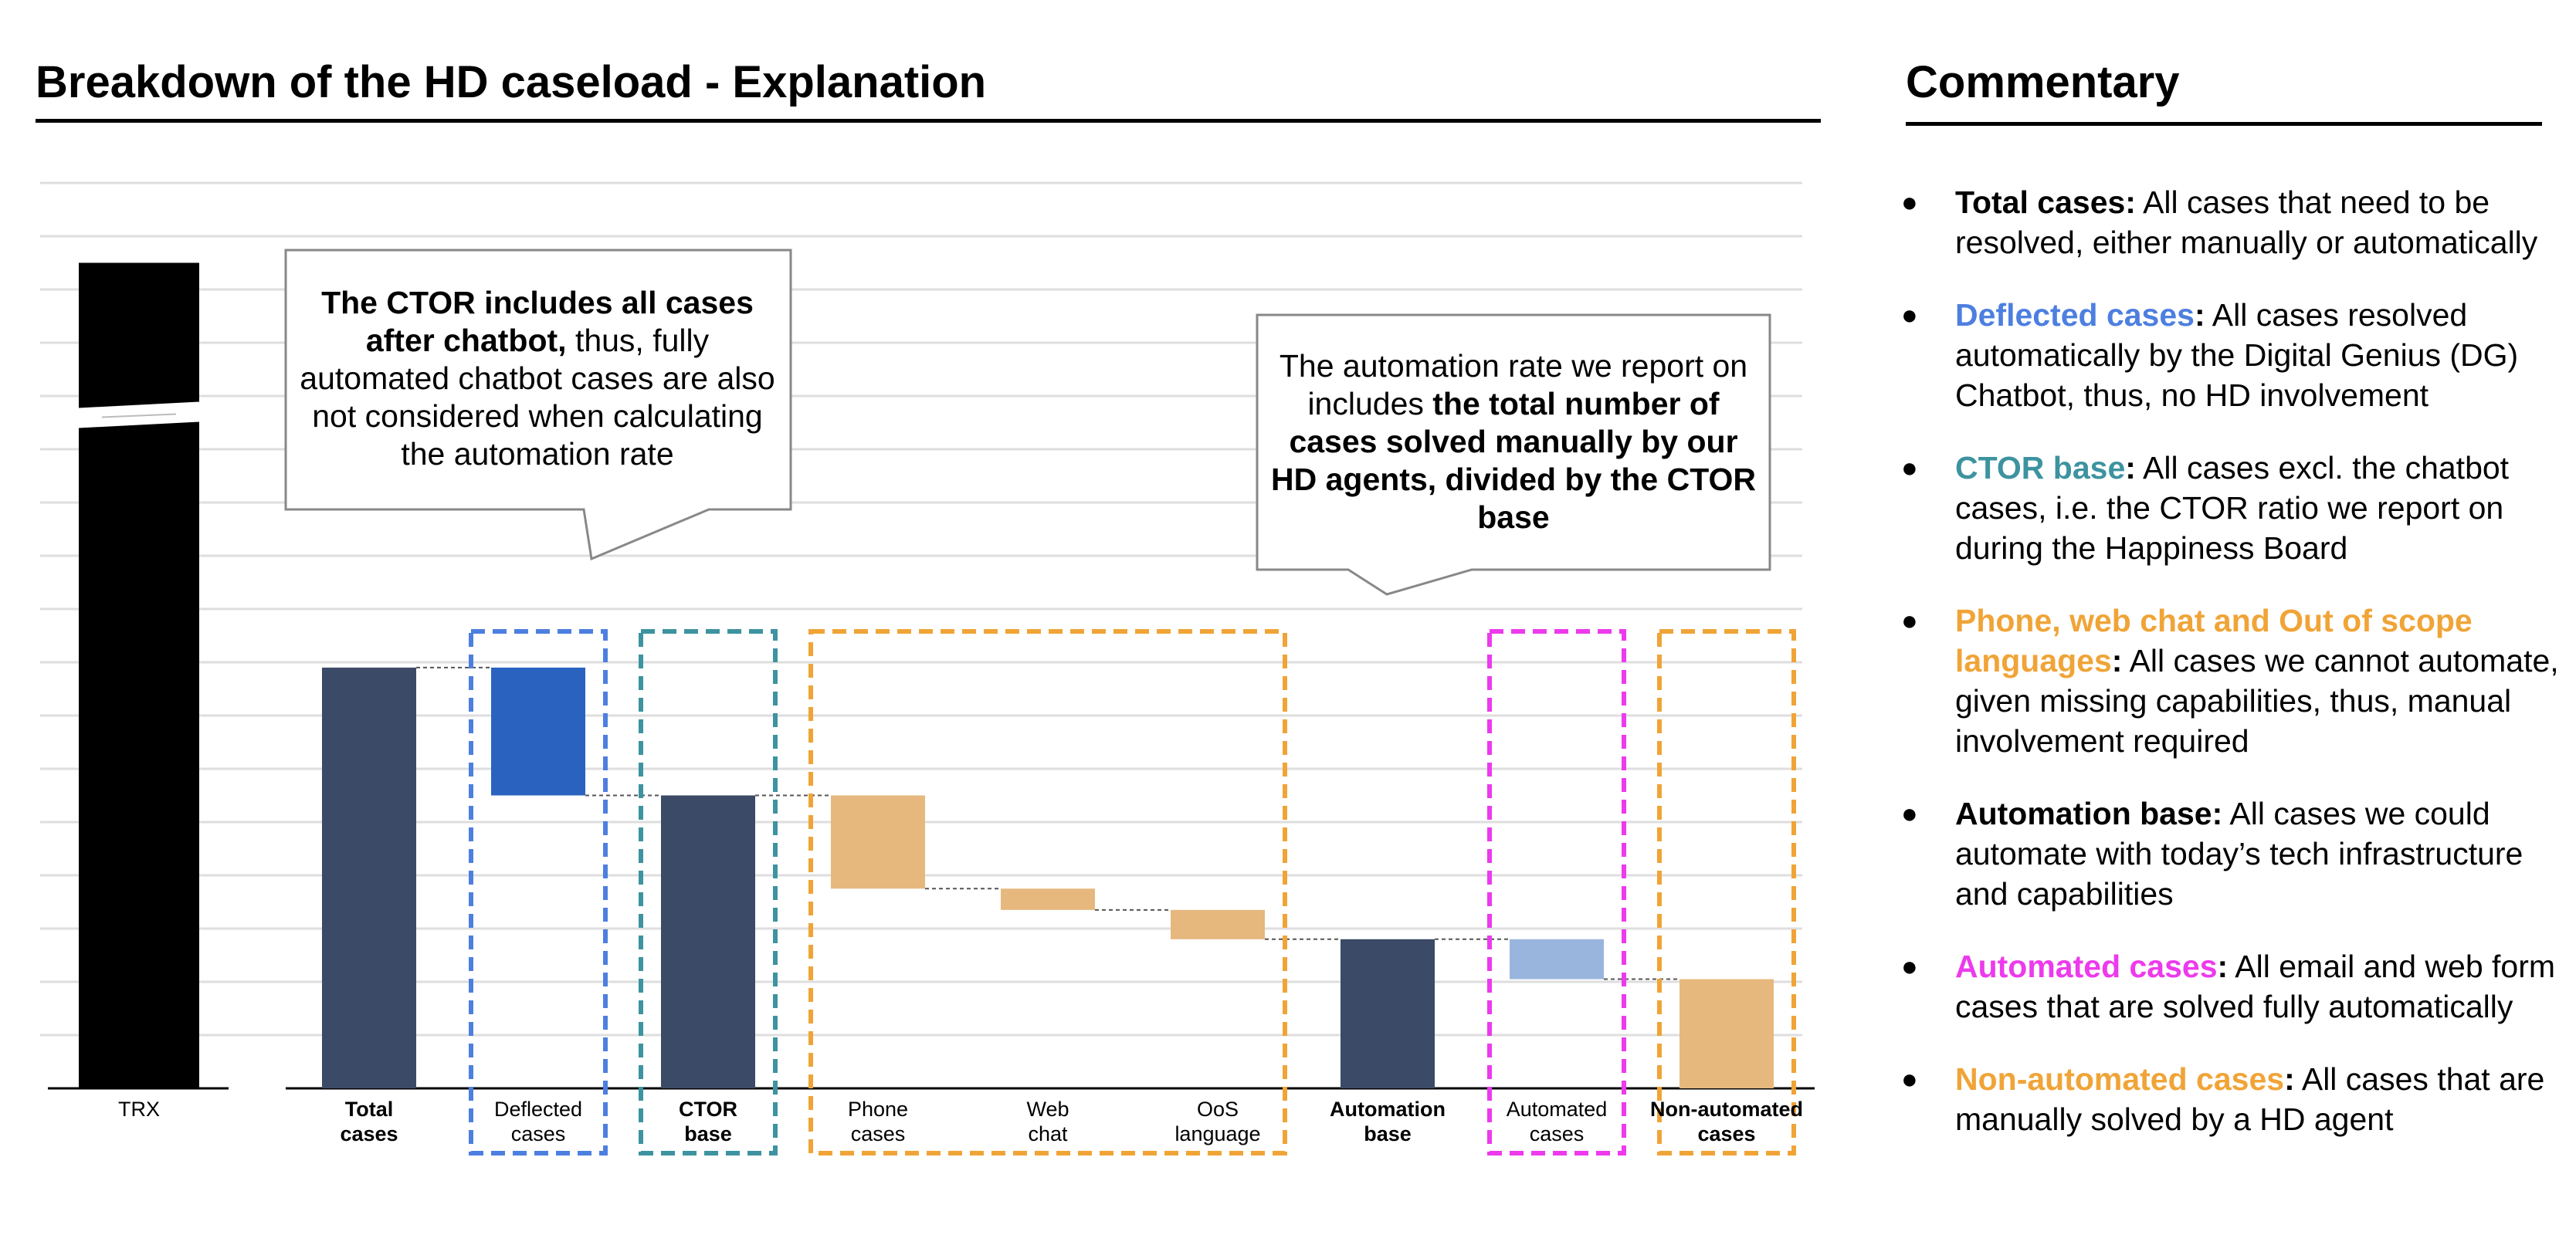 The width and height of the screenshot is (2576, 1235). What do you see at coordinates (2086, 966) in the screenshot?
I see `commentary-term: Automated cases` at bounding box center [2086, 966].